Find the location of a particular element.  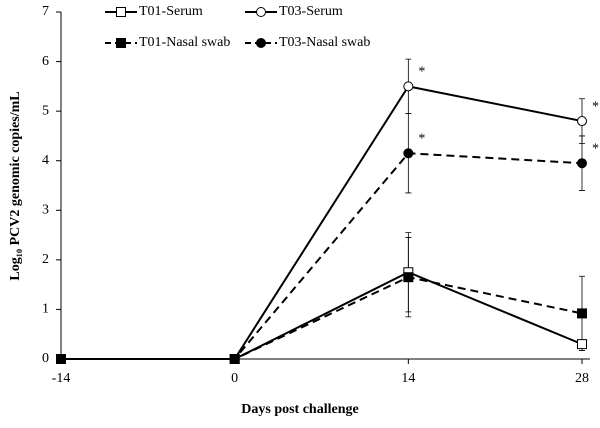

y-tick-label: 1 is located at coordinates (45, 309).